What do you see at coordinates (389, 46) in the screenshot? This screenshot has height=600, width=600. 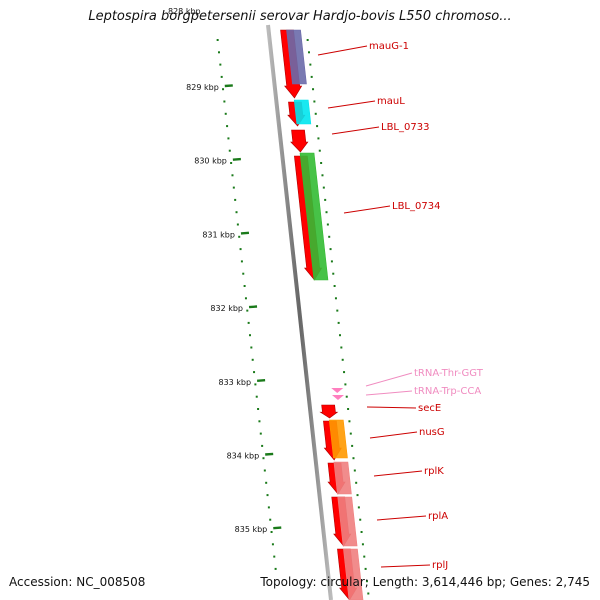 I see `gene-label-maug-1: mauG-1` at bounding box center [389, 46].